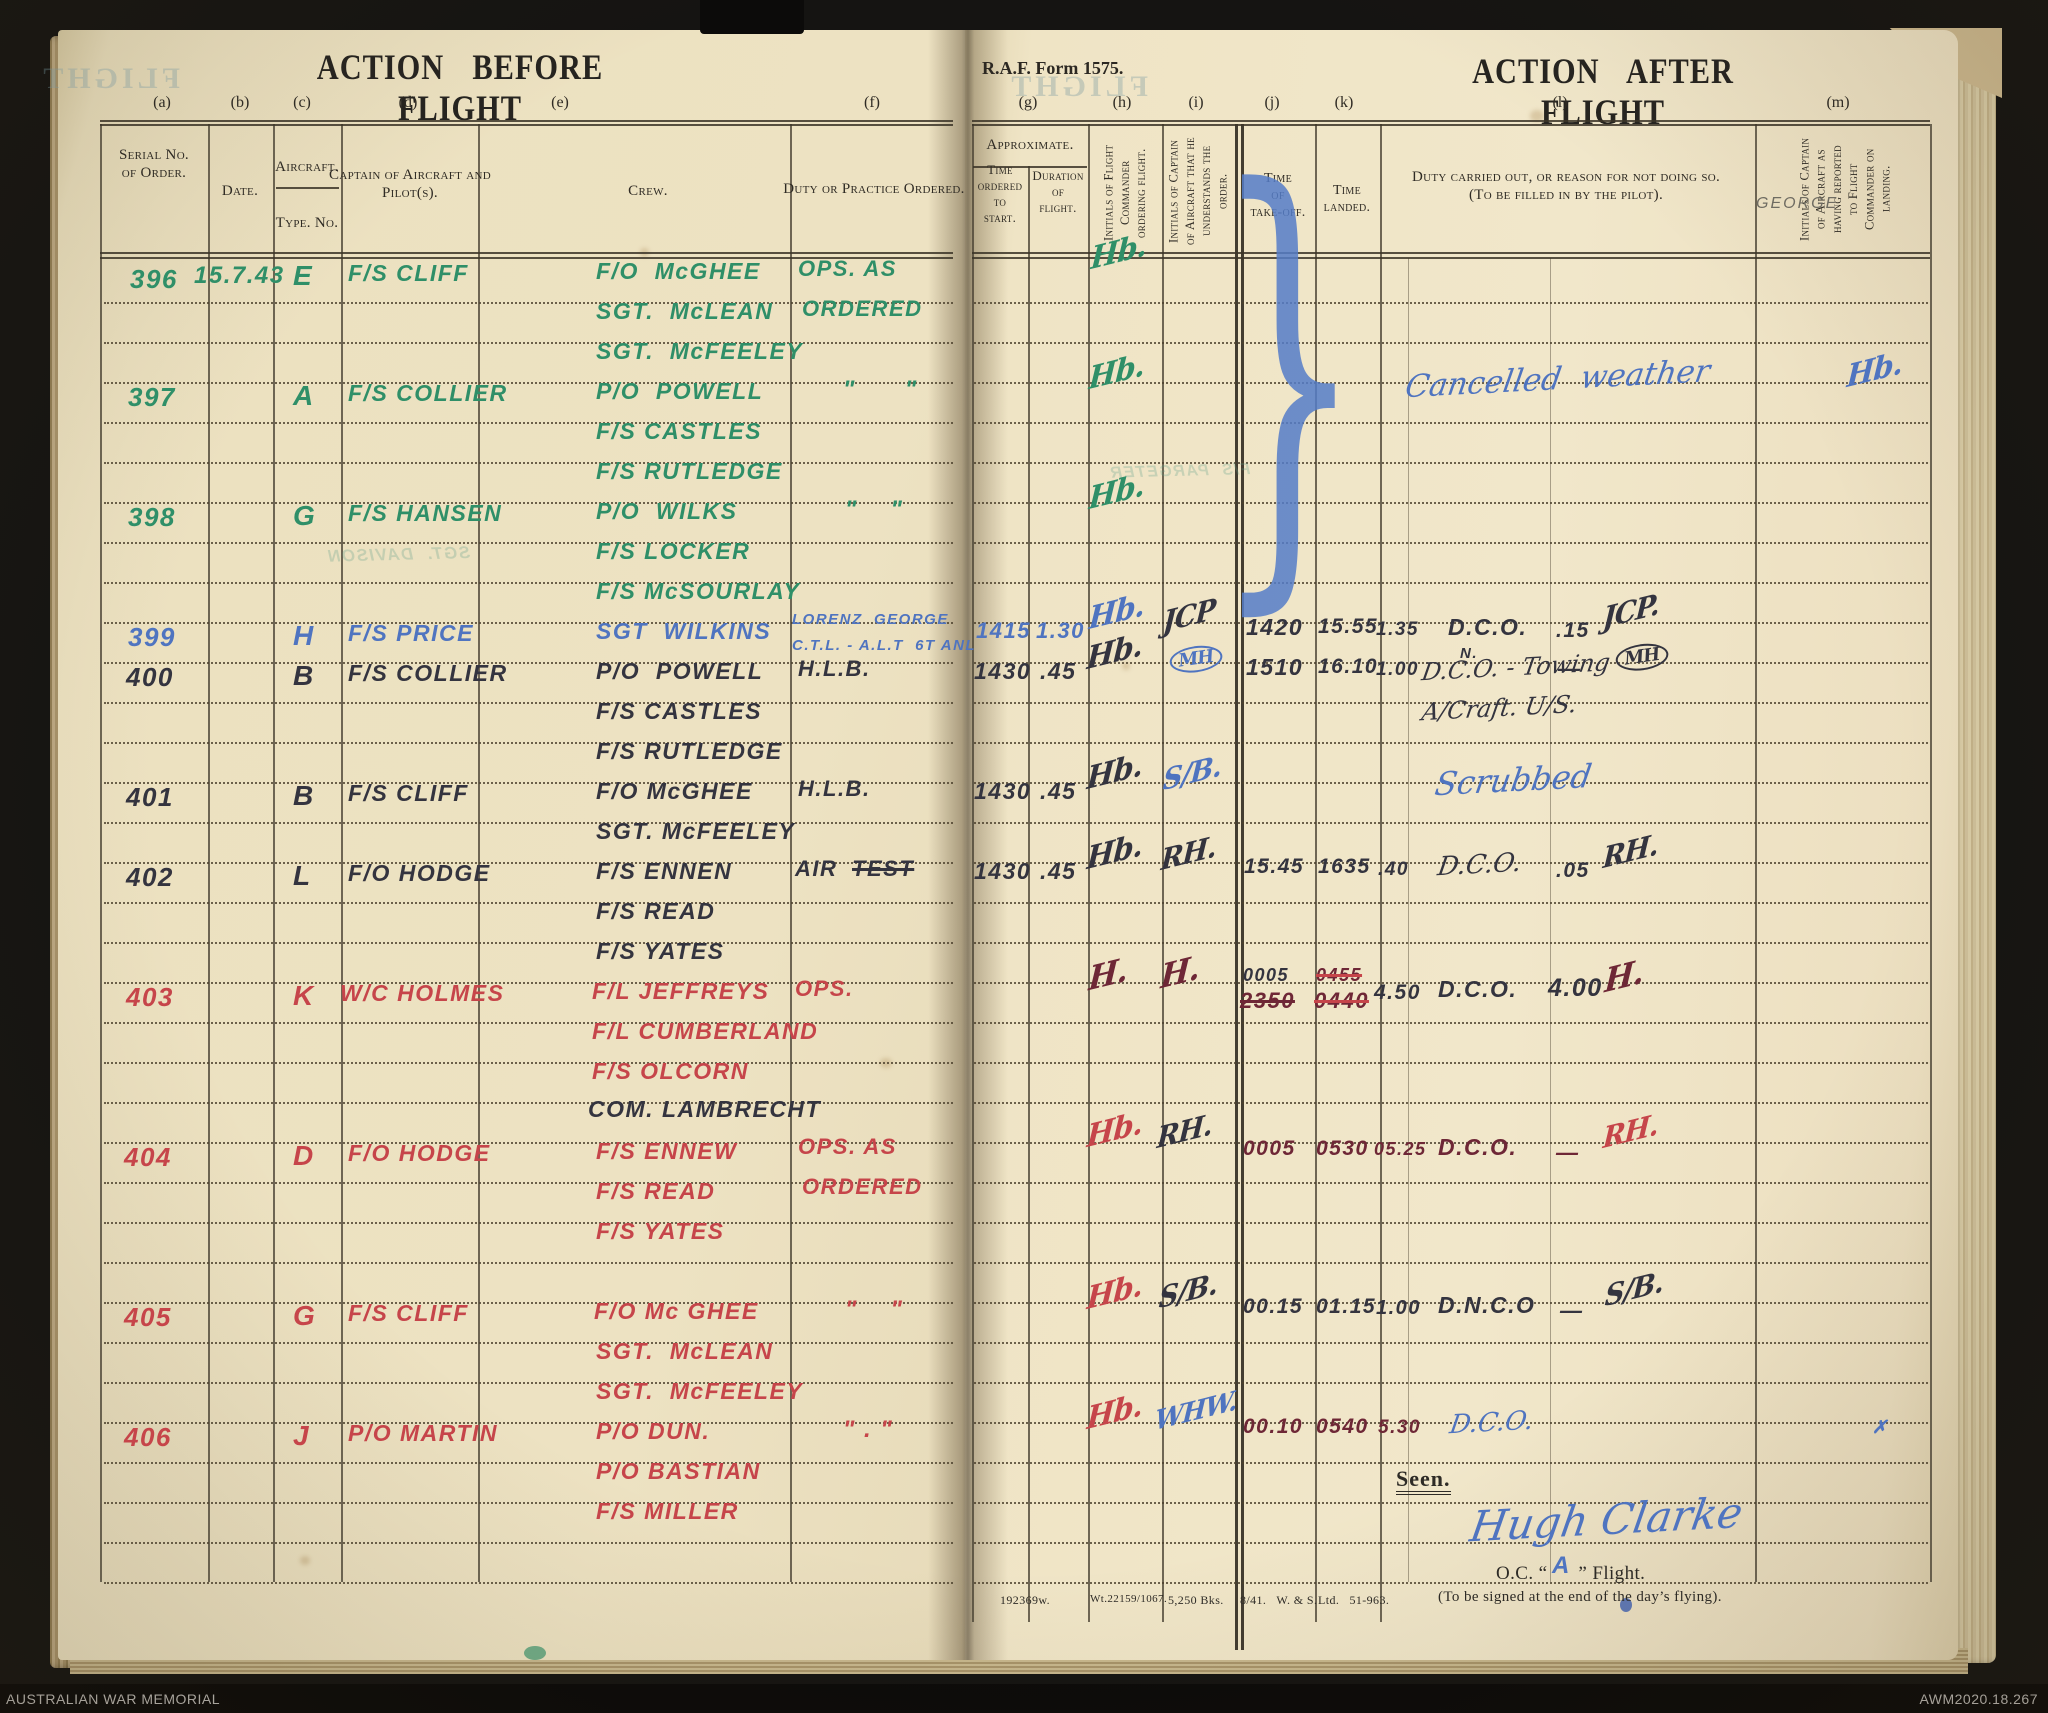 The height and width of the screenshot is (1713, 2048). Describe the element at coordinates (673, 551) in the screenshot. I see `handwriting: F/S LOCKER` at that location.